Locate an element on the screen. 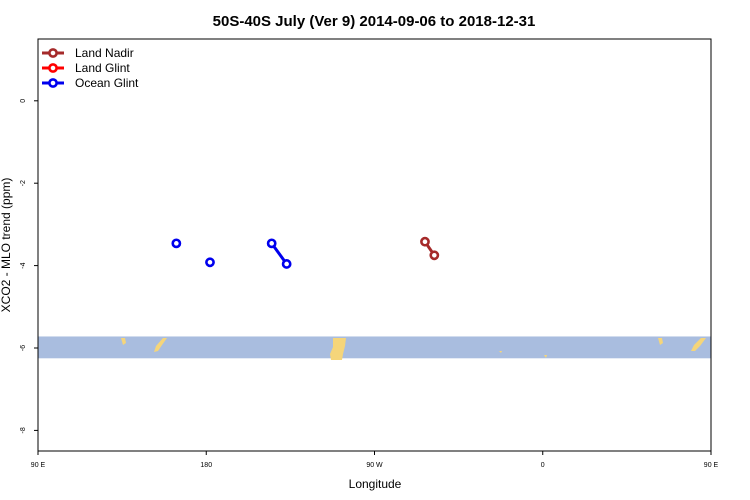  legend-label: Land Glint is located at coordinates (102, 68).